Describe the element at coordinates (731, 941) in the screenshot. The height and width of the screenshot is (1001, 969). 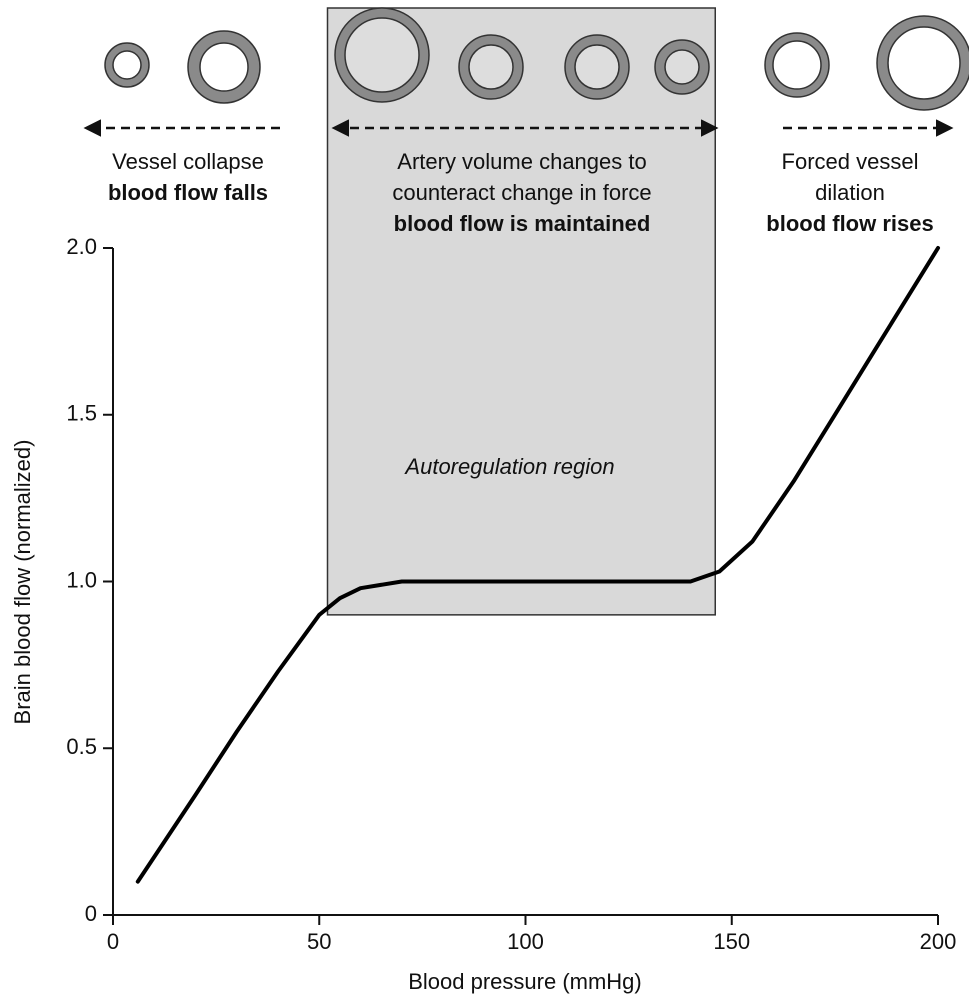
I see `x-tick-label: 150` at that location.